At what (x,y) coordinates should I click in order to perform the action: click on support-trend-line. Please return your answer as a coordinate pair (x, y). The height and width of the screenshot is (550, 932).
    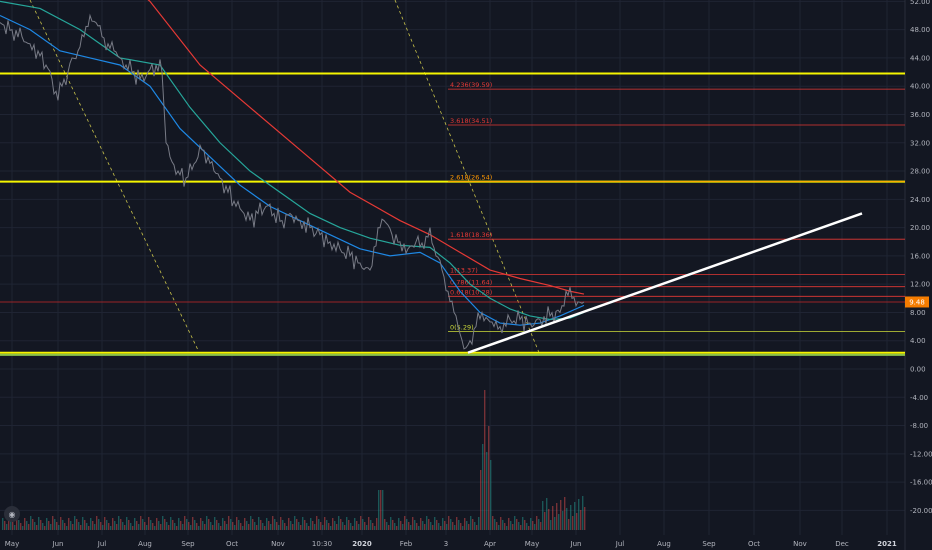
    Looking at the image, I should click on (665, 283).